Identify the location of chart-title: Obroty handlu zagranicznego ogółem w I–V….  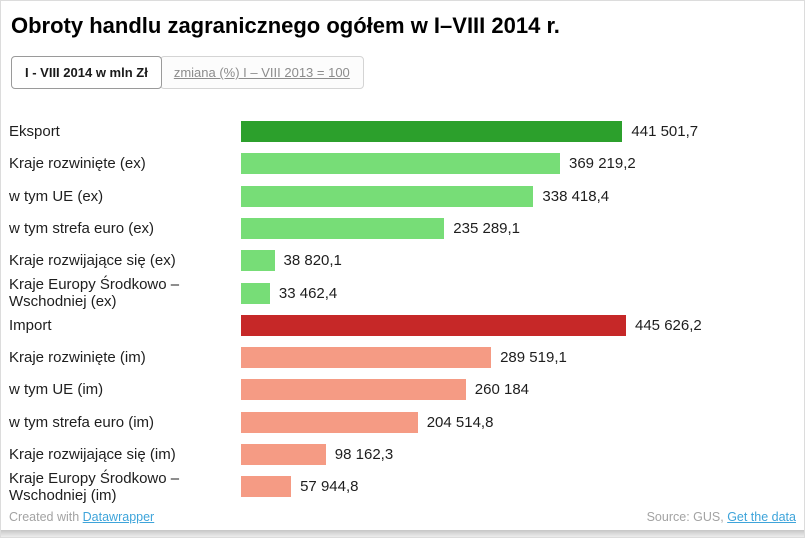
(285, 25).